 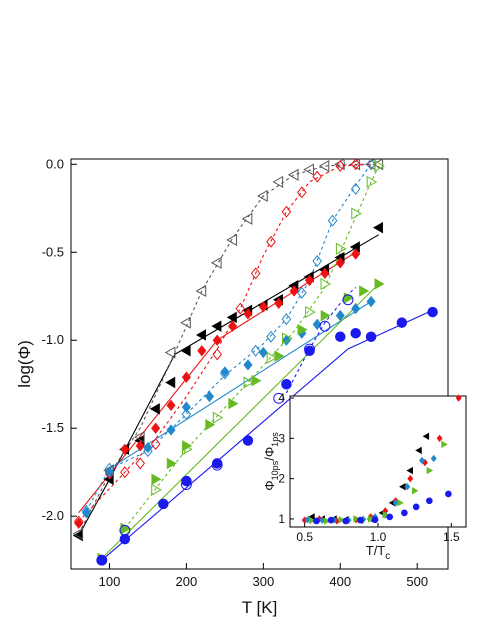 I want to click on y-tick-label: -1.5, so click(x=53, y=427).